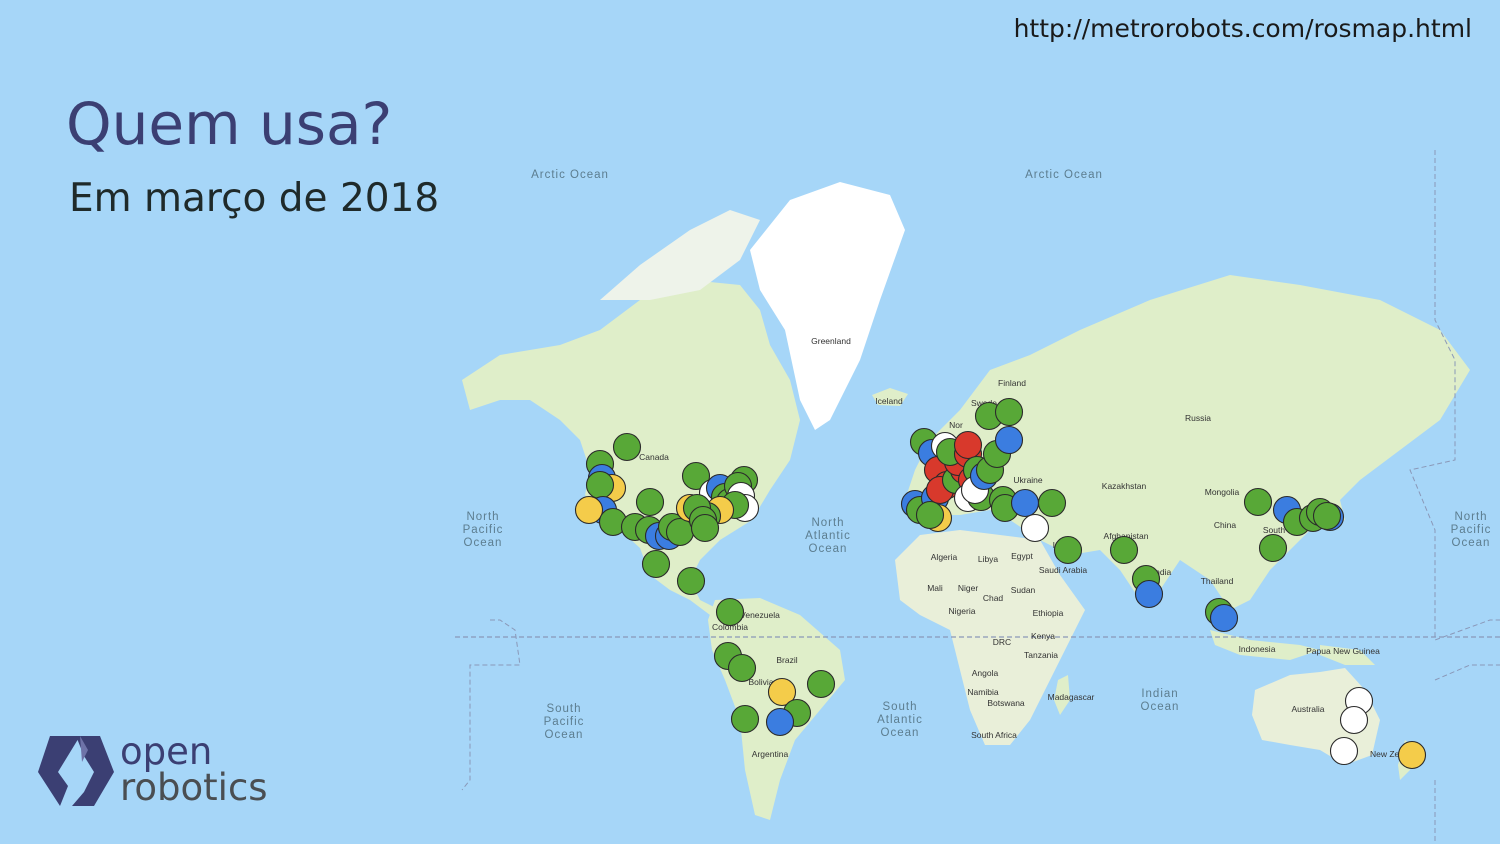 The width and height of the screenshot is (1500, 844). Describe the element at coordinates (889, 401) in the screenshot. I see `place-label: Iceland` at that location.